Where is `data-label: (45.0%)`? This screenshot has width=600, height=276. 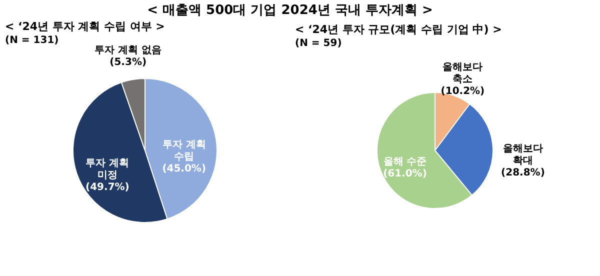
data-label: (45.0%) is located at coordinates (184, 168).